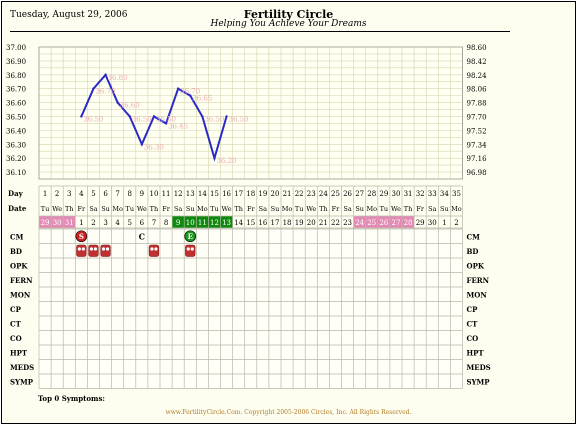  I want to click on top-symptoms-label: Top 0 Symptoms:, so click(71, 398).